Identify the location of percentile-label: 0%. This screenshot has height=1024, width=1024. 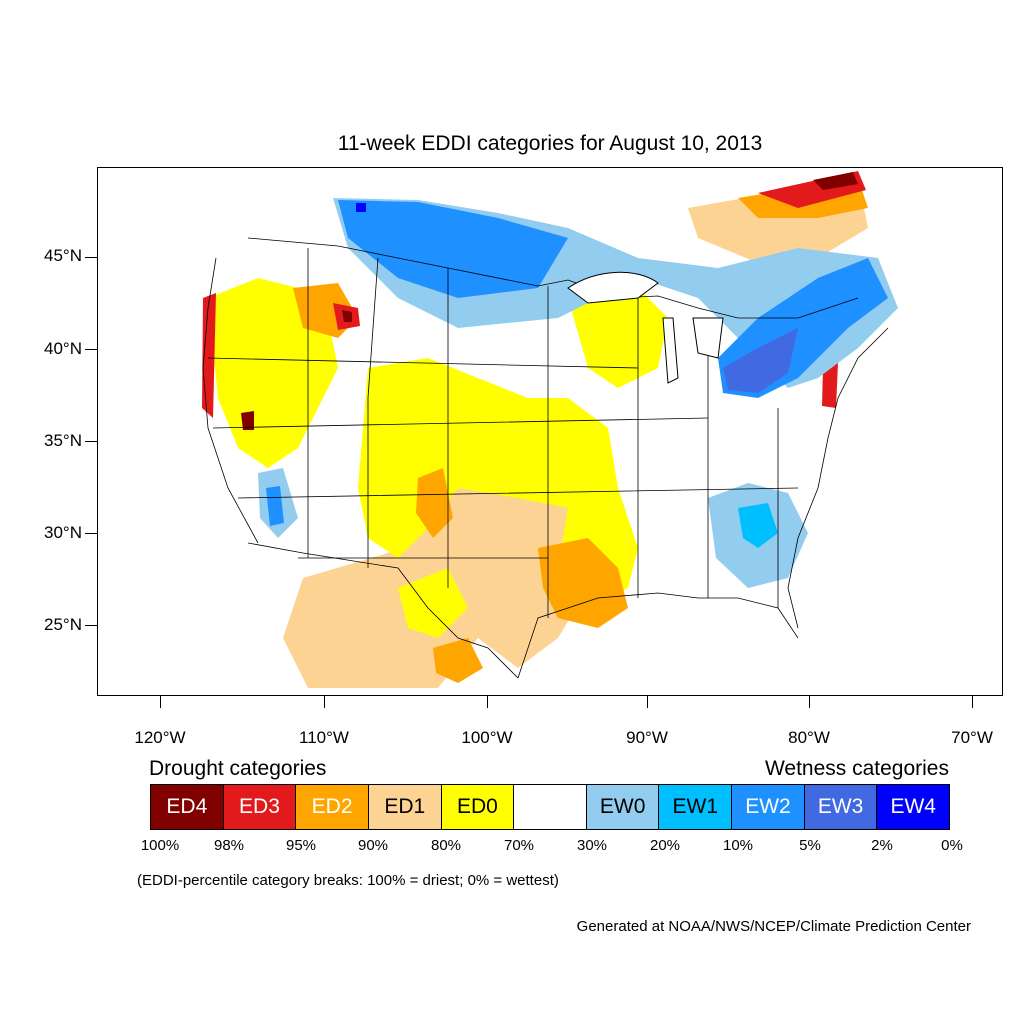
(952, 845).